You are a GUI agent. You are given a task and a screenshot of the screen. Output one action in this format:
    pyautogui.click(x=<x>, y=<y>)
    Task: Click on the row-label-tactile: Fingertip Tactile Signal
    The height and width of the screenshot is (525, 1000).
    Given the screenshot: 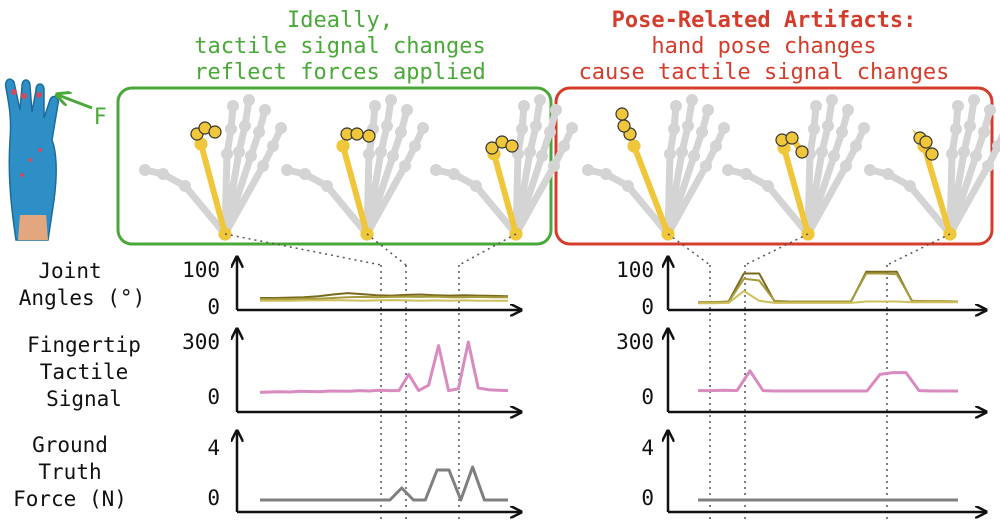 What is the action you would take?
    pyautogui.click(x=84, y=372)
    